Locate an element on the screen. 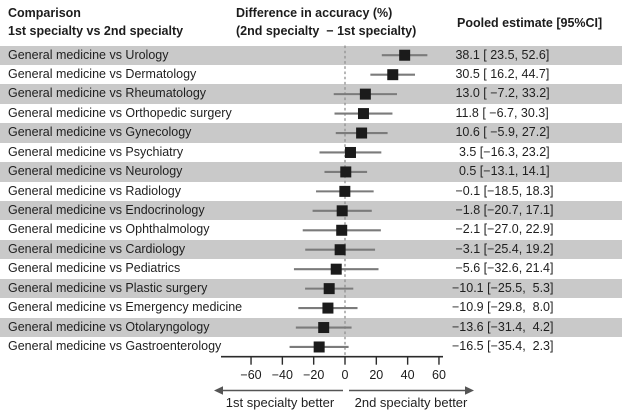  row-estimate: −10.1 [−25.5, 5.3] is located at coordinates (503, 287).